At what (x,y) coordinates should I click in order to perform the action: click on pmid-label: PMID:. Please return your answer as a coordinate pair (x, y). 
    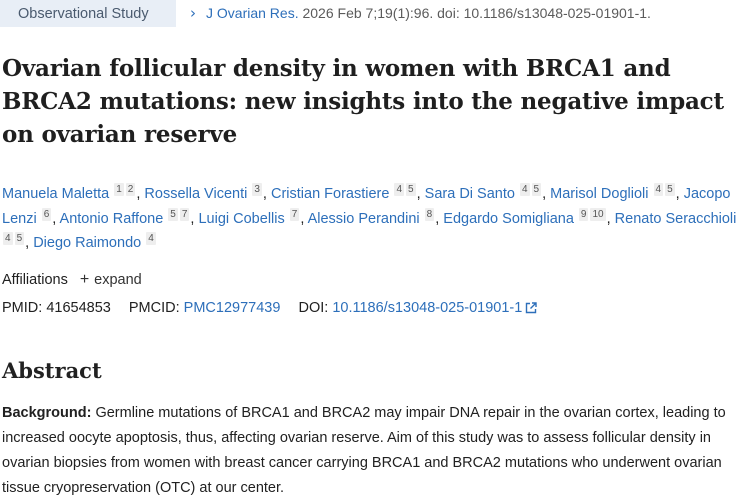
    Looking at the image, I should click on (22, 308).